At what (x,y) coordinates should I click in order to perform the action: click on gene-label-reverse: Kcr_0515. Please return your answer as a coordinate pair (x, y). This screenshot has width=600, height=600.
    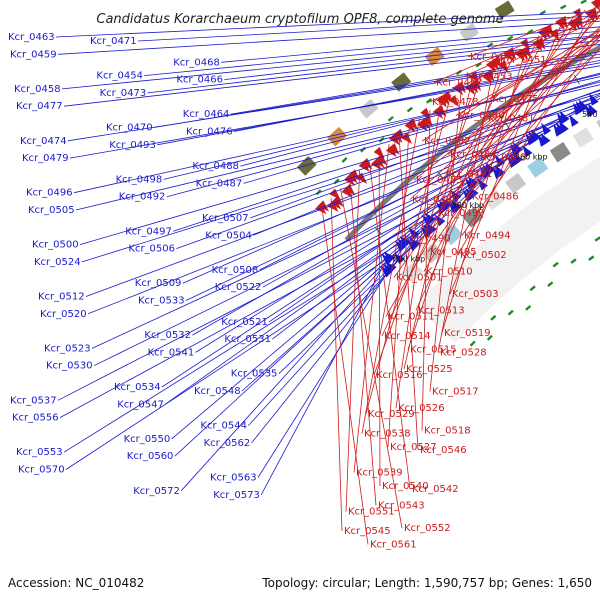
    Looking at the image, I should click on (433, 350).